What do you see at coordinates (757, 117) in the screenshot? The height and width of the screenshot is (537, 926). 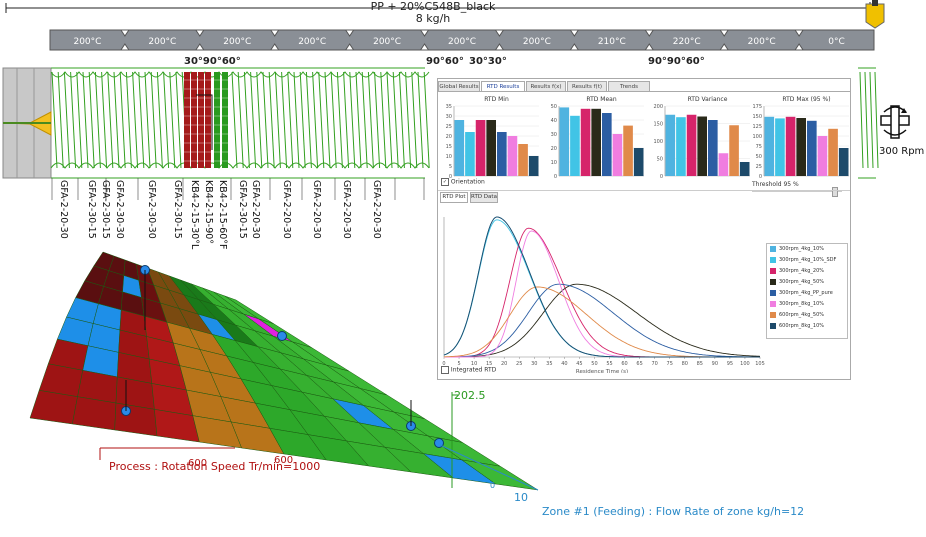 I see `bar-chart-tick: 150` at bounding box center [757, 117].